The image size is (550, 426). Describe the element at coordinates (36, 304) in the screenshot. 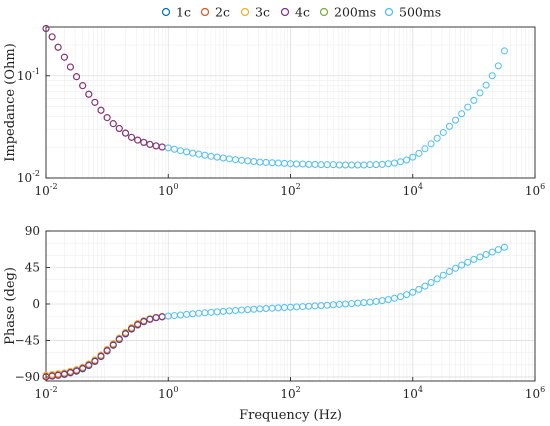

I see `y-tick-label: 0` at that location.